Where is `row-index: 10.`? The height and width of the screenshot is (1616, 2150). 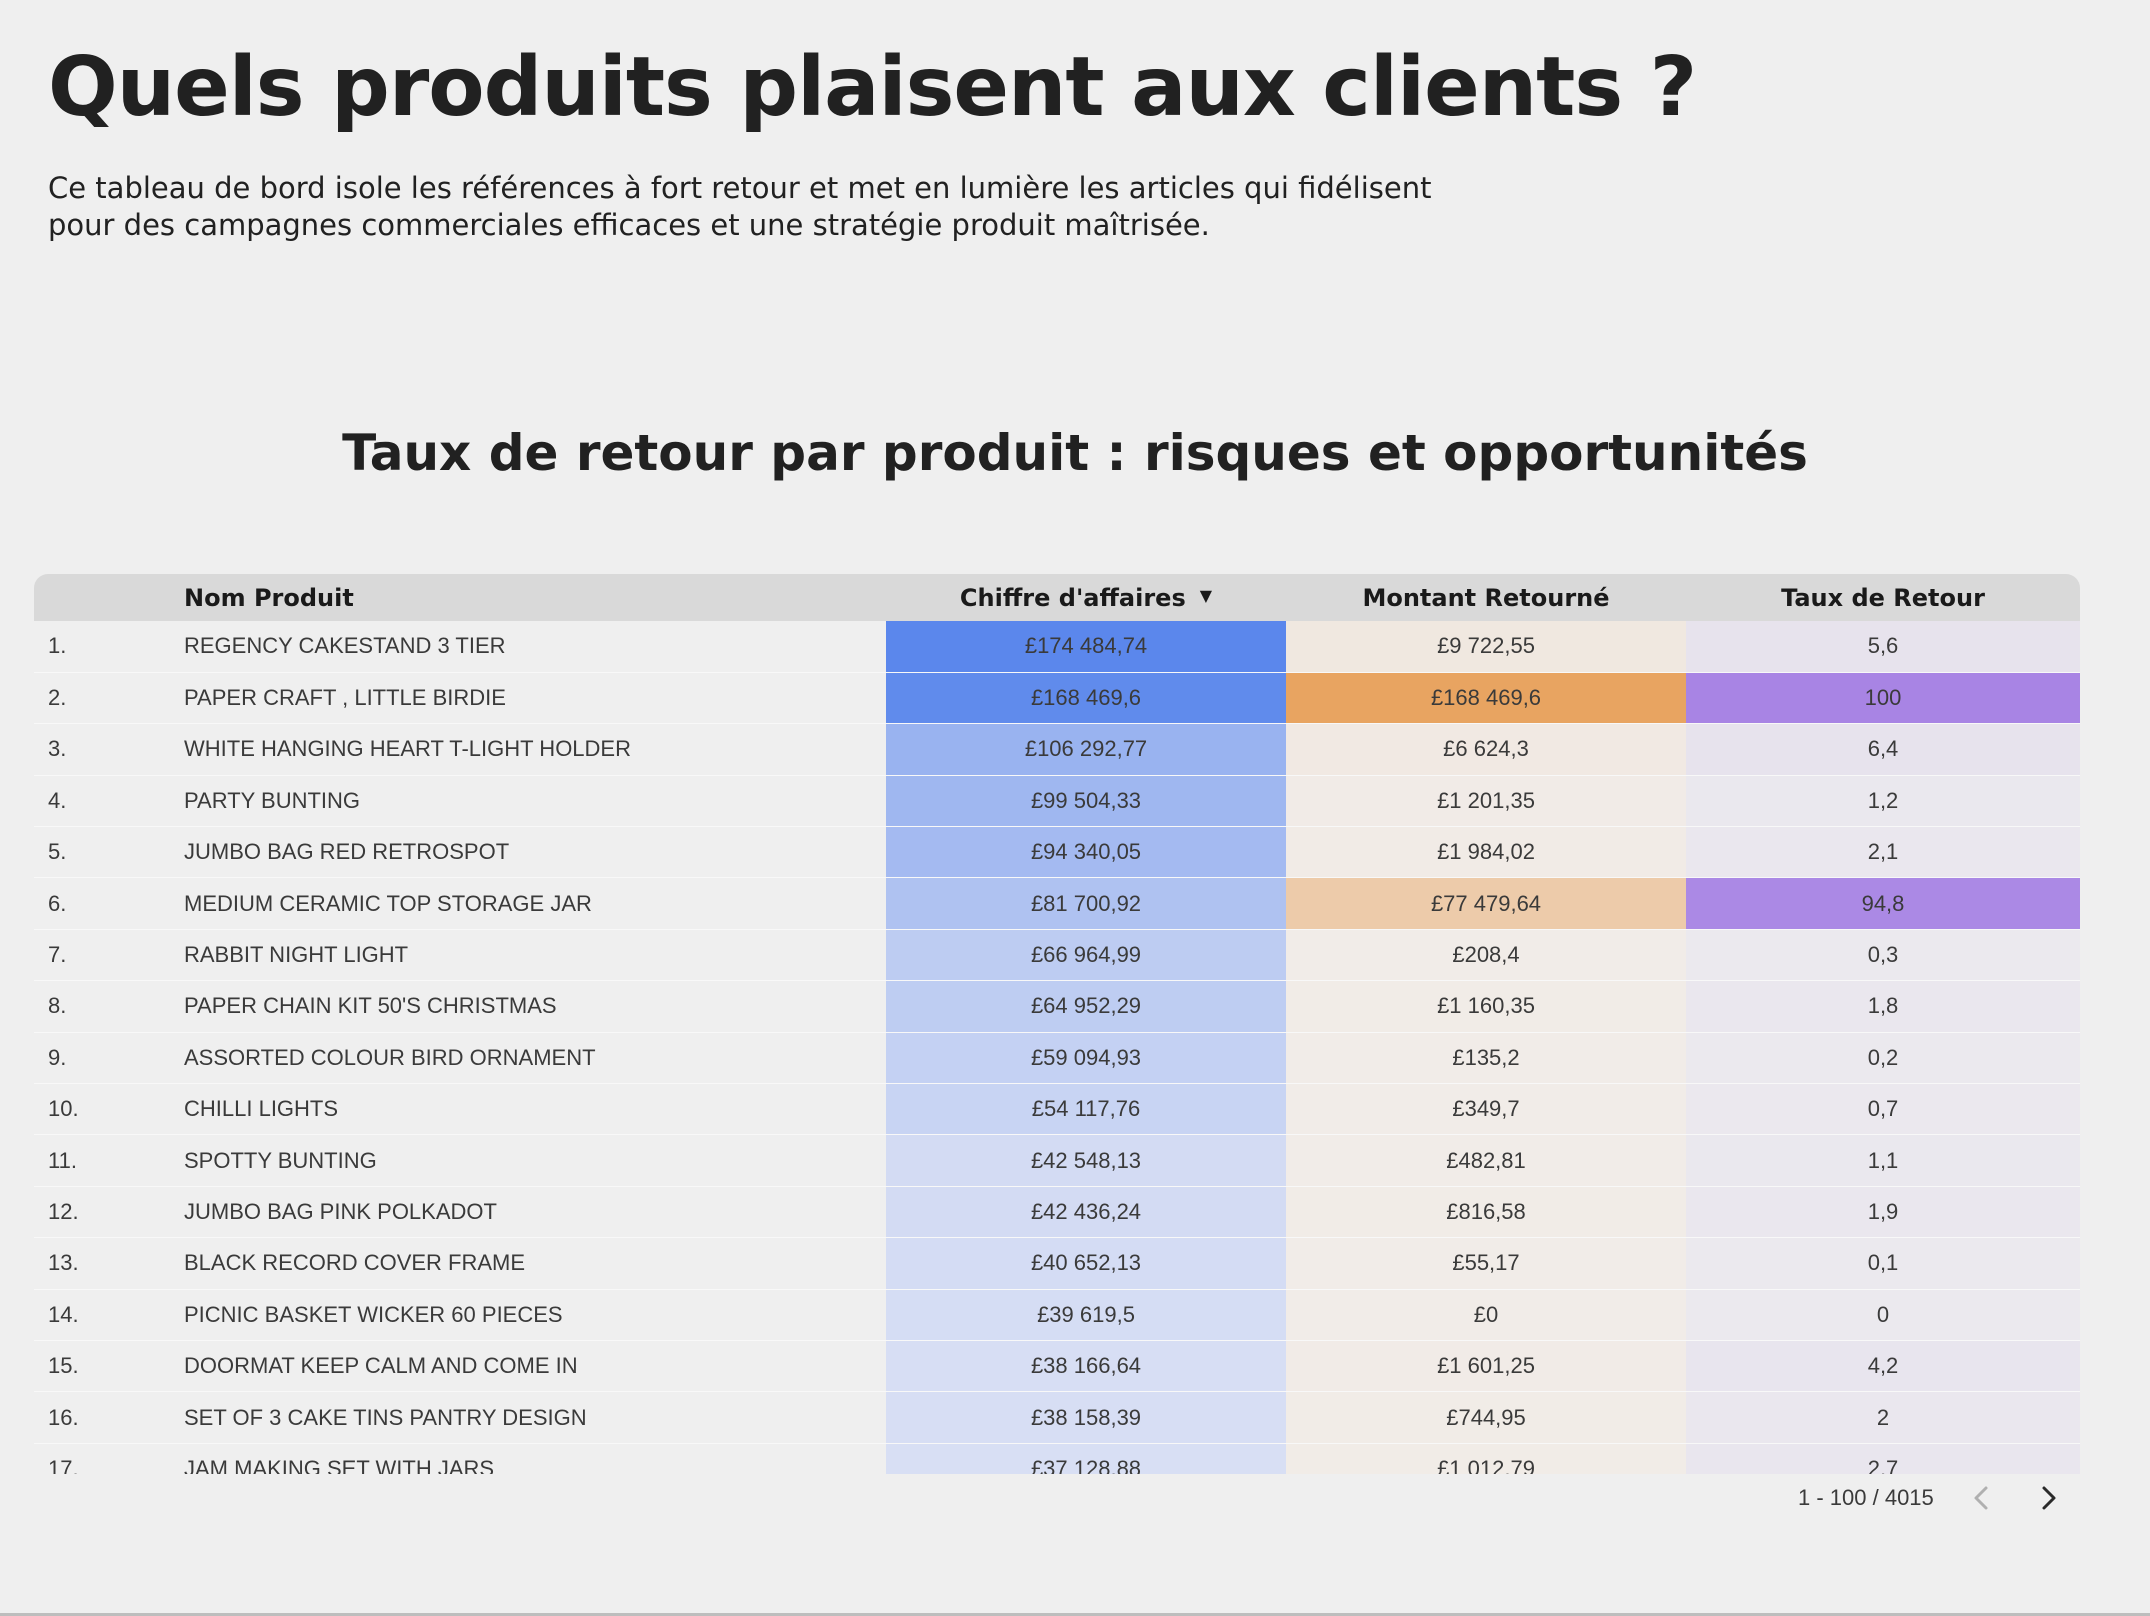 row-index: 10. is located at coordinates (100, 1109).